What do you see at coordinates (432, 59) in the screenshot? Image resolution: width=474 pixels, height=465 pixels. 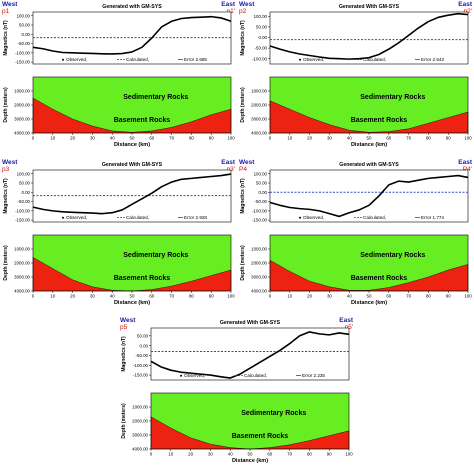 I see `legend-error: Error 2.543` at bounding box center [432, 59].